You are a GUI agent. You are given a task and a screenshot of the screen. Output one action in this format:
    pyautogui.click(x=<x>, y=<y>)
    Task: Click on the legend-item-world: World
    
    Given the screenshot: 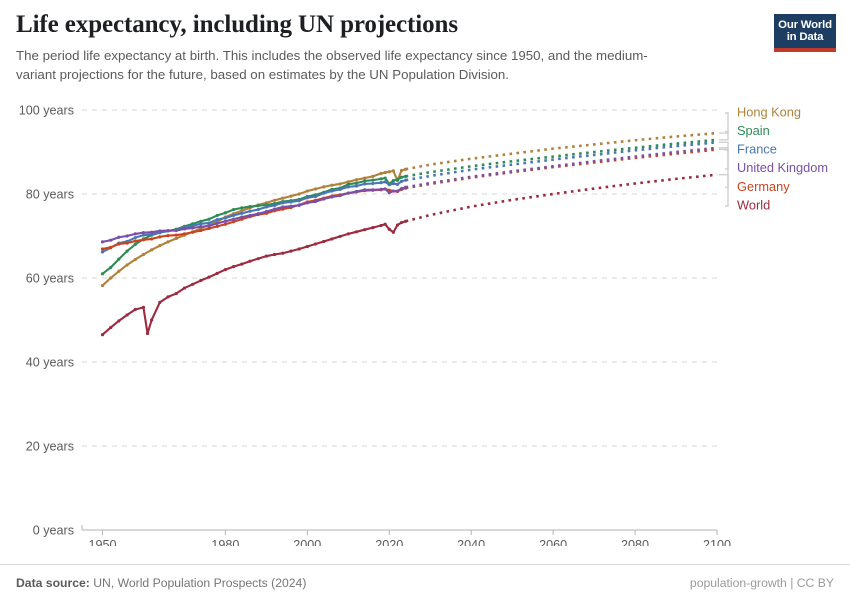 What is the action you would take?
    pyautogui.click(x=744, y=193)
    